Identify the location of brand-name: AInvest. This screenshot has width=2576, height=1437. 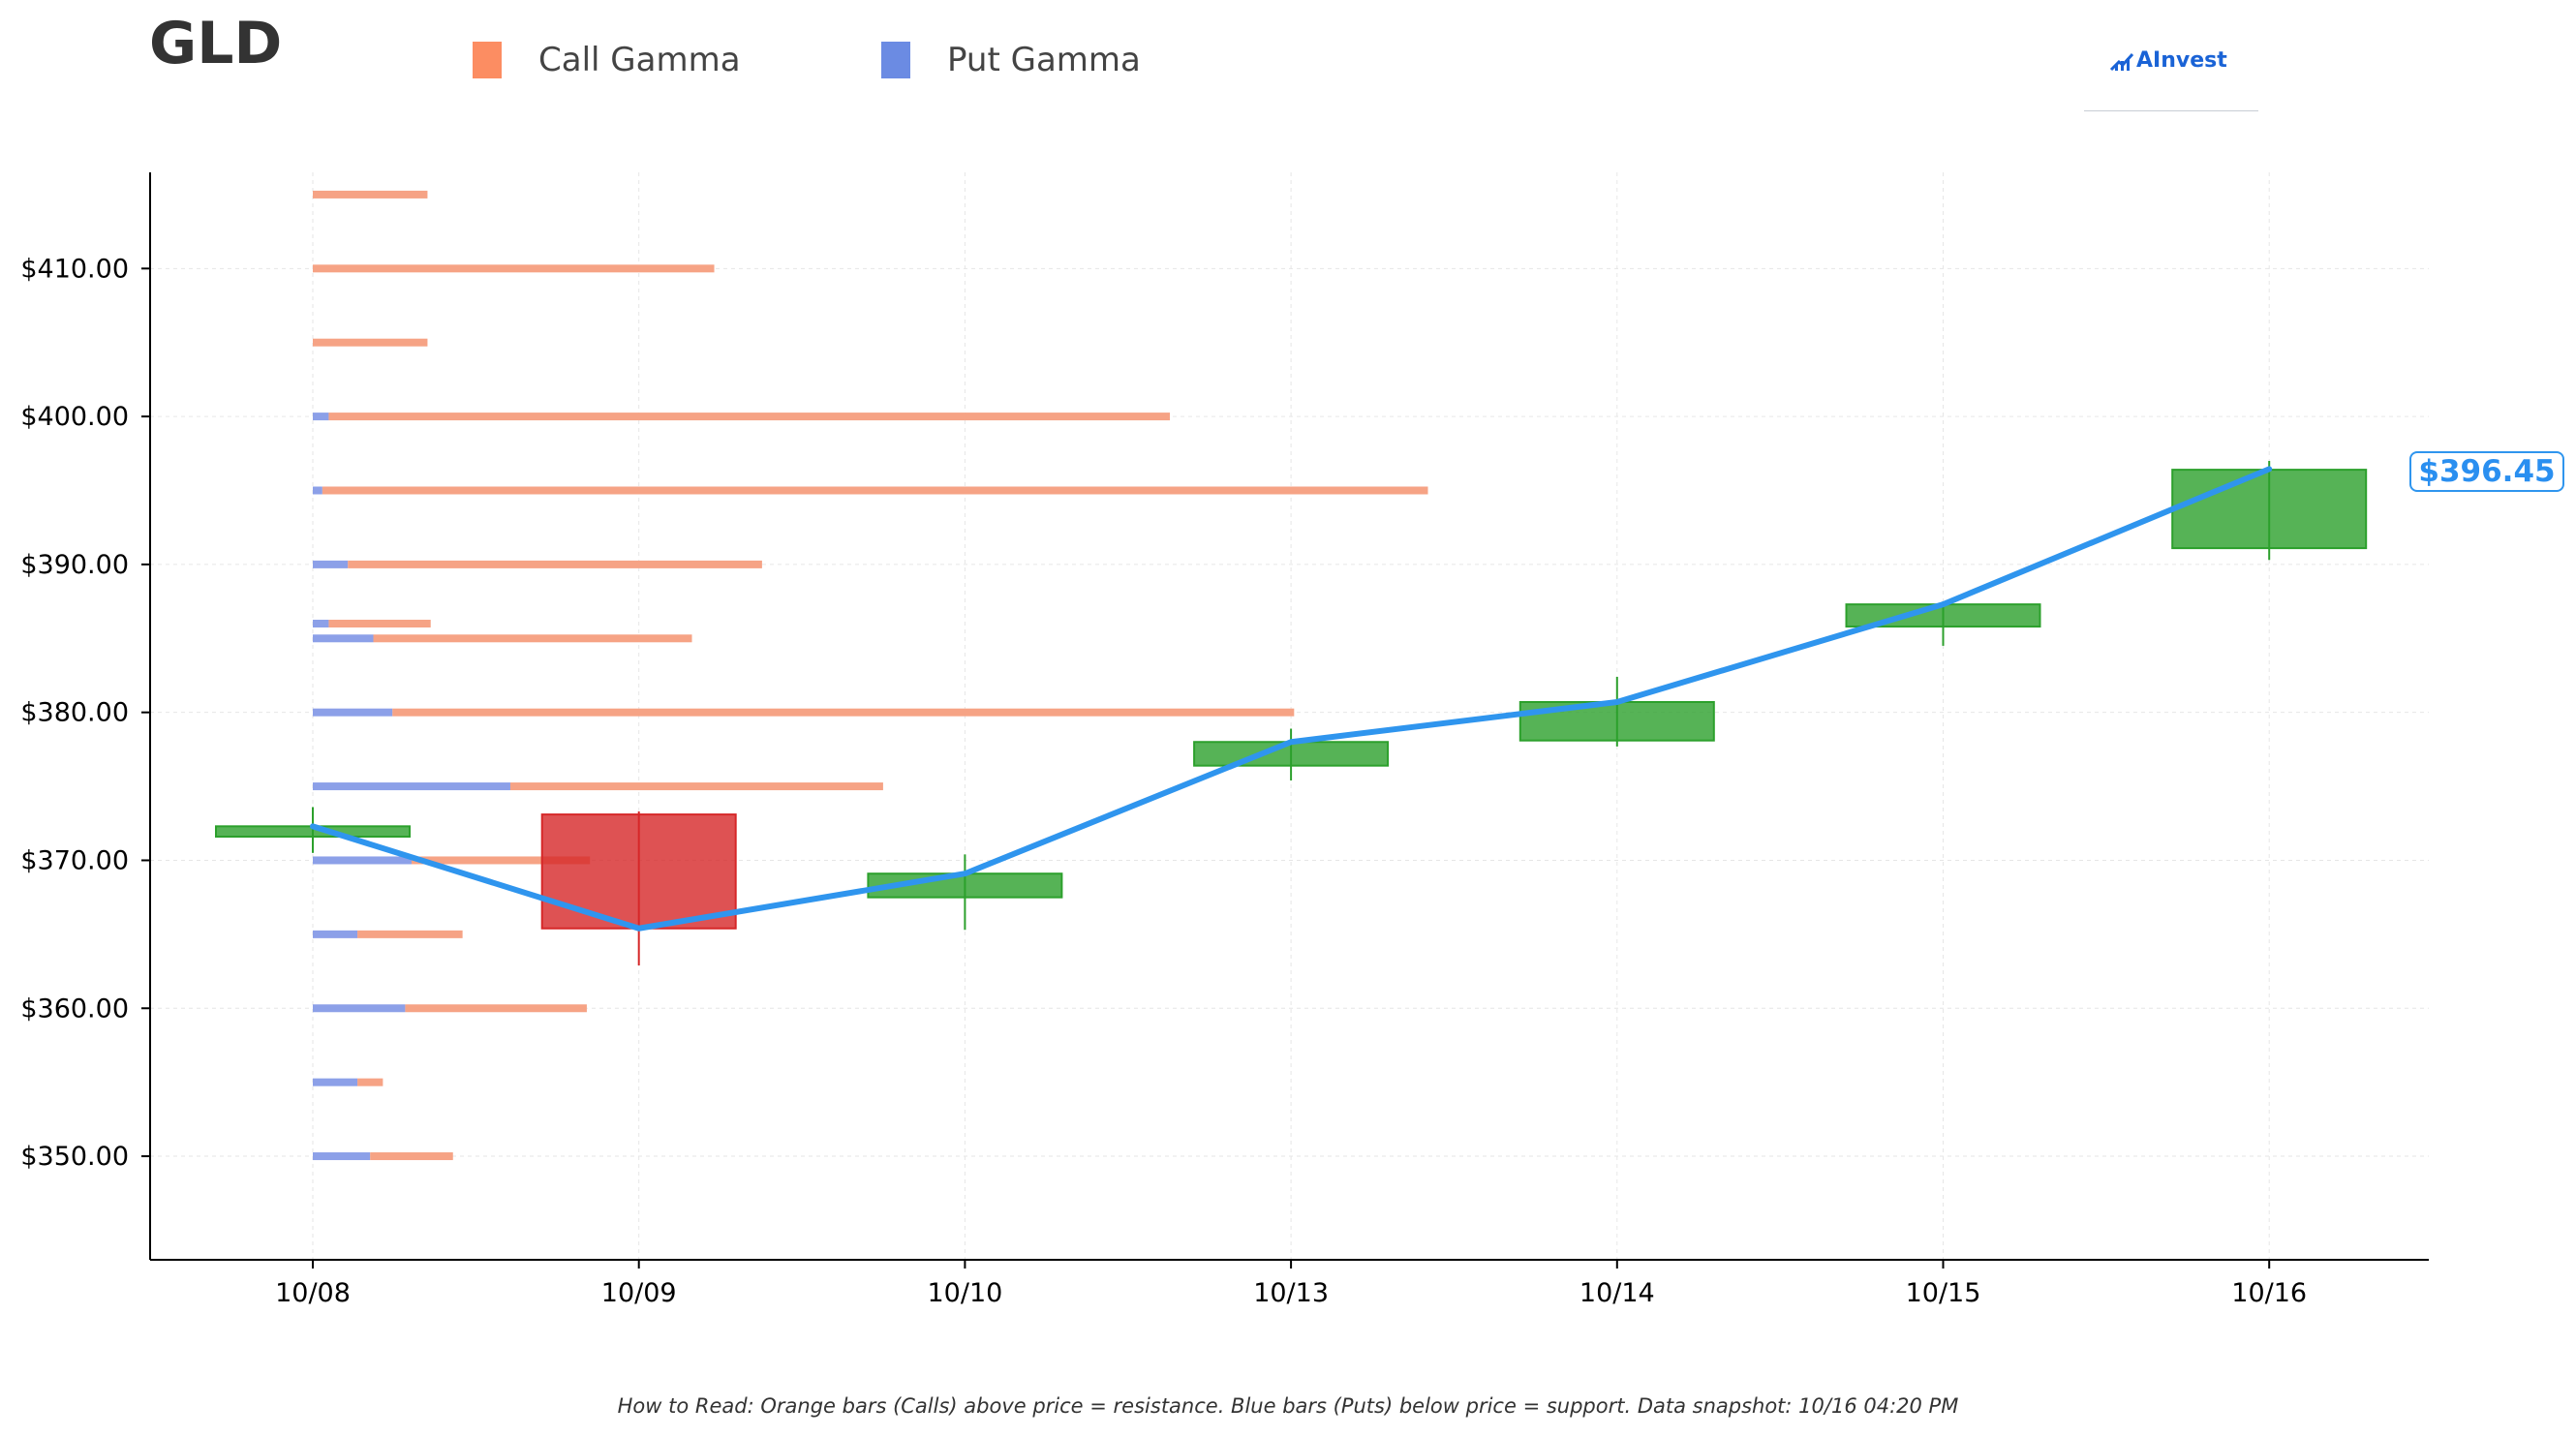
(2181, 61).